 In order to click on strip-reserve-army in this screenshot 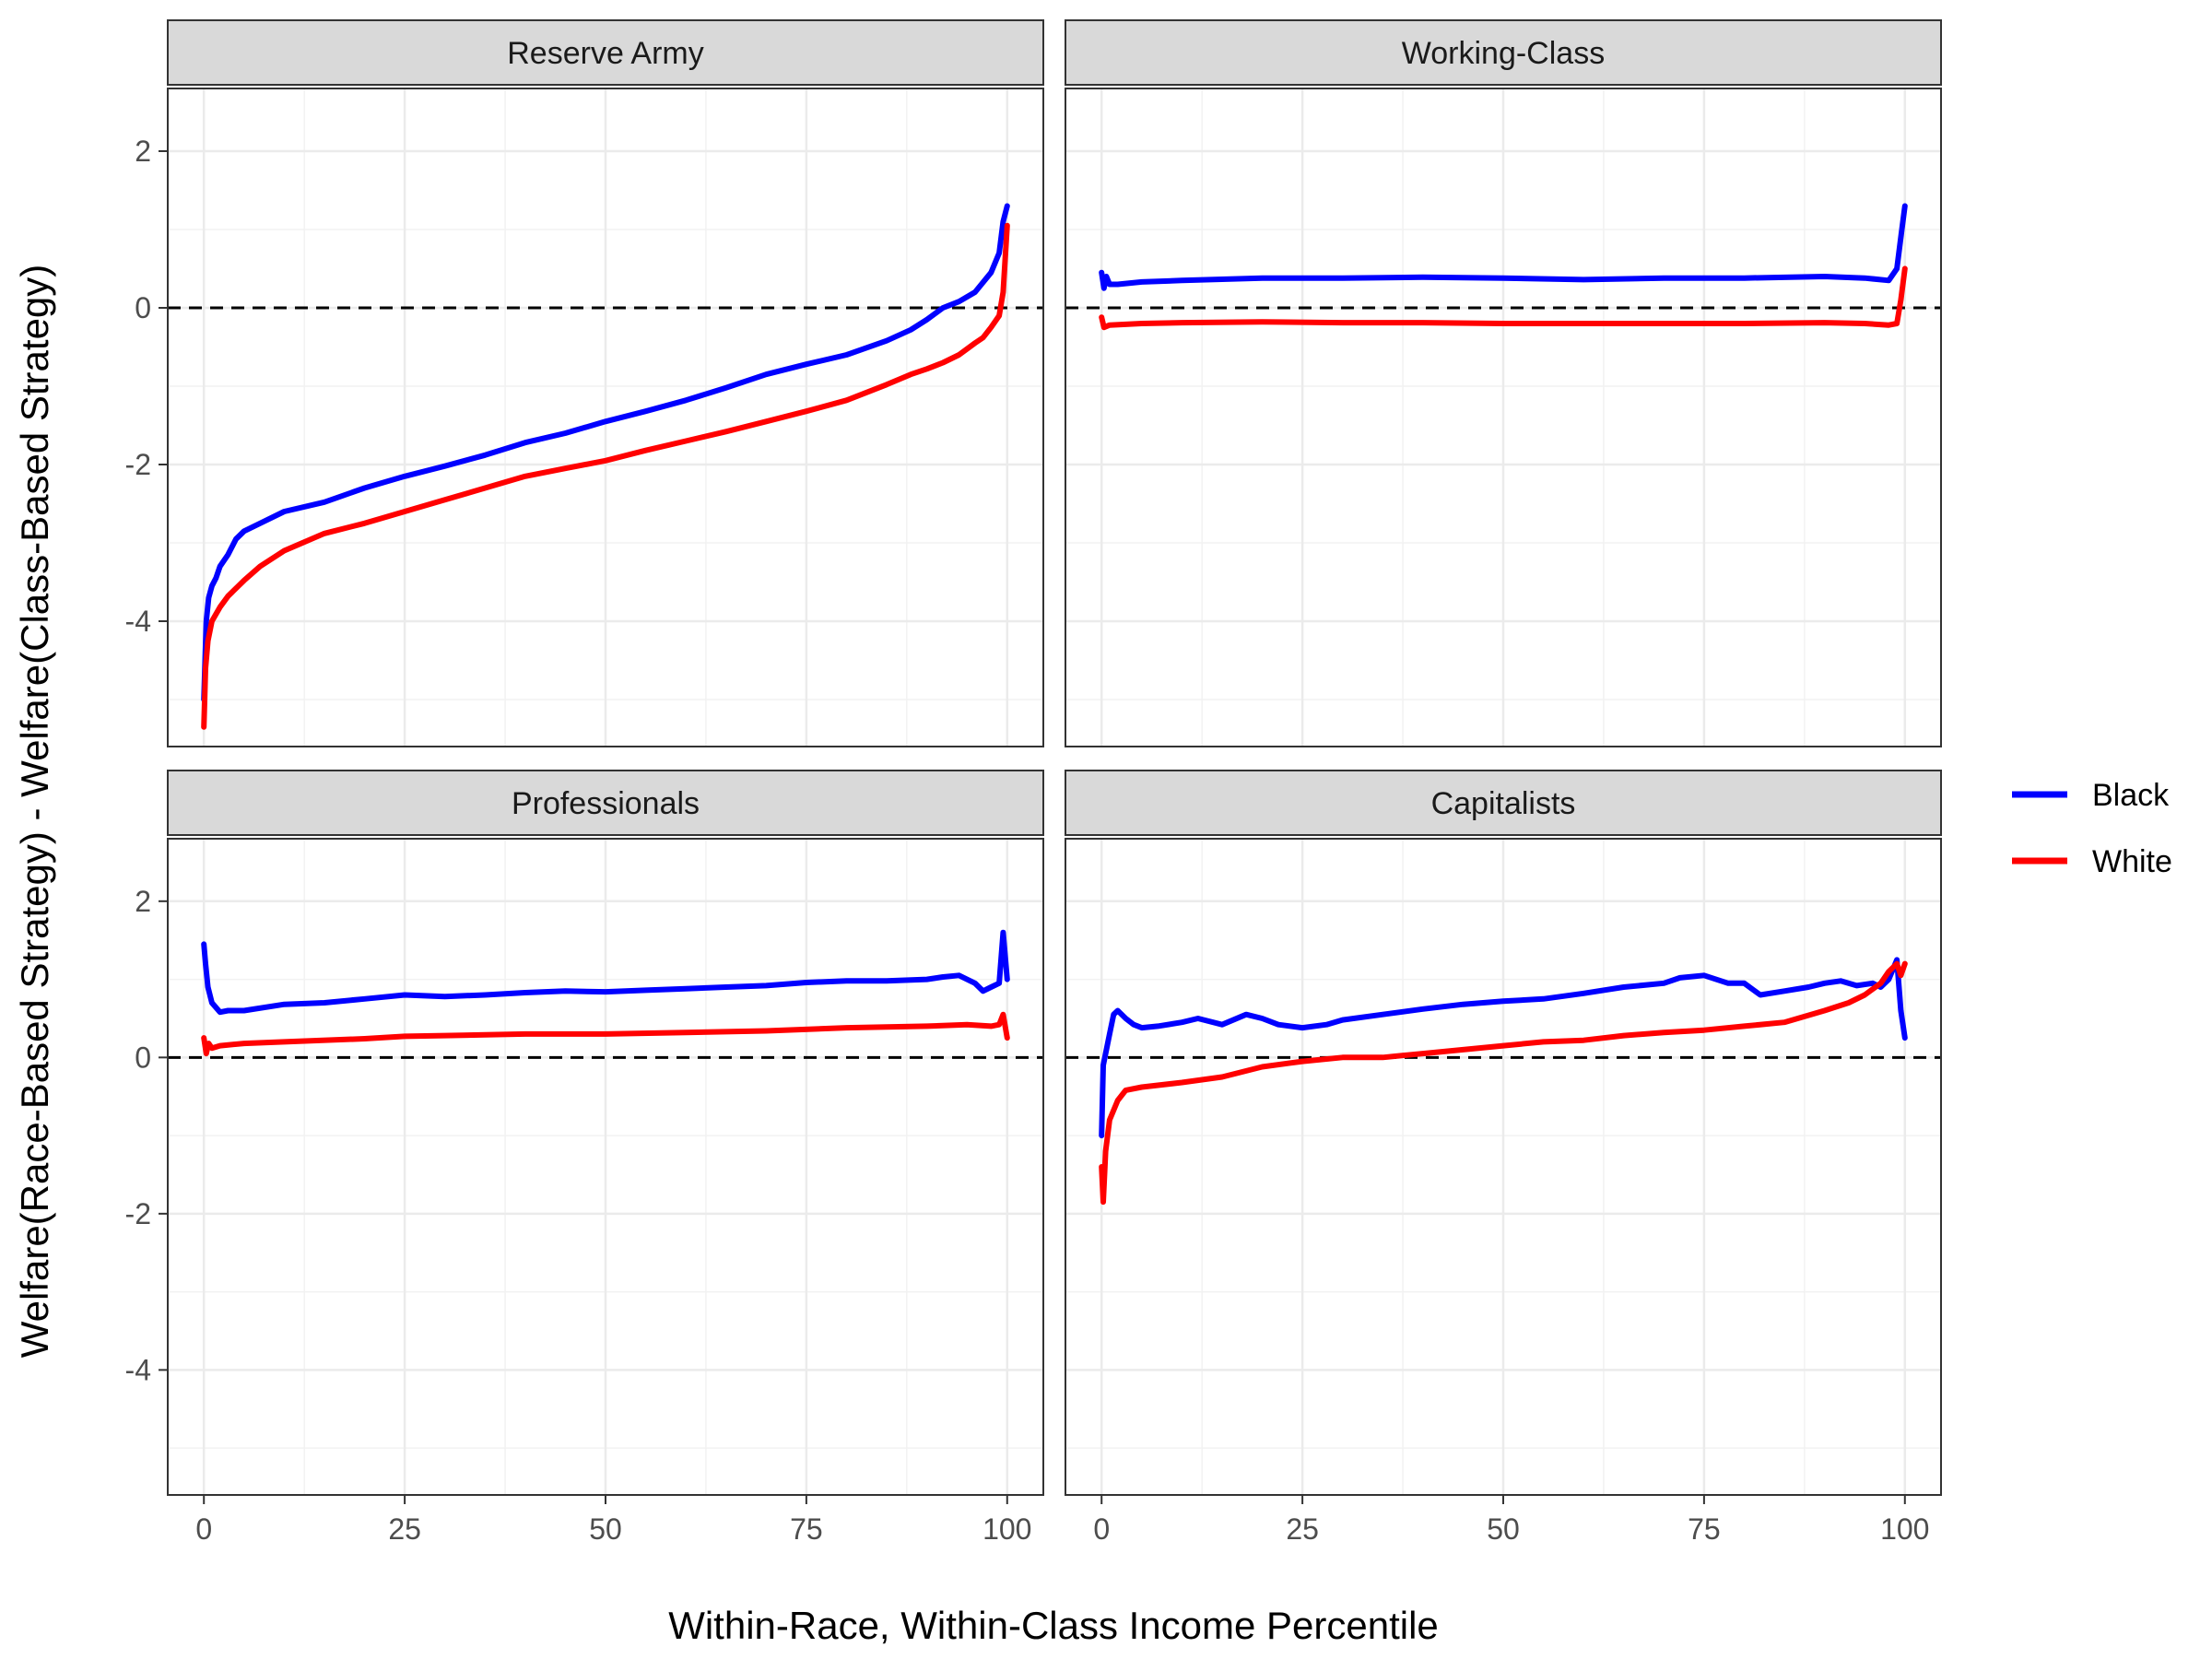, I will do `click(605, 52)`.